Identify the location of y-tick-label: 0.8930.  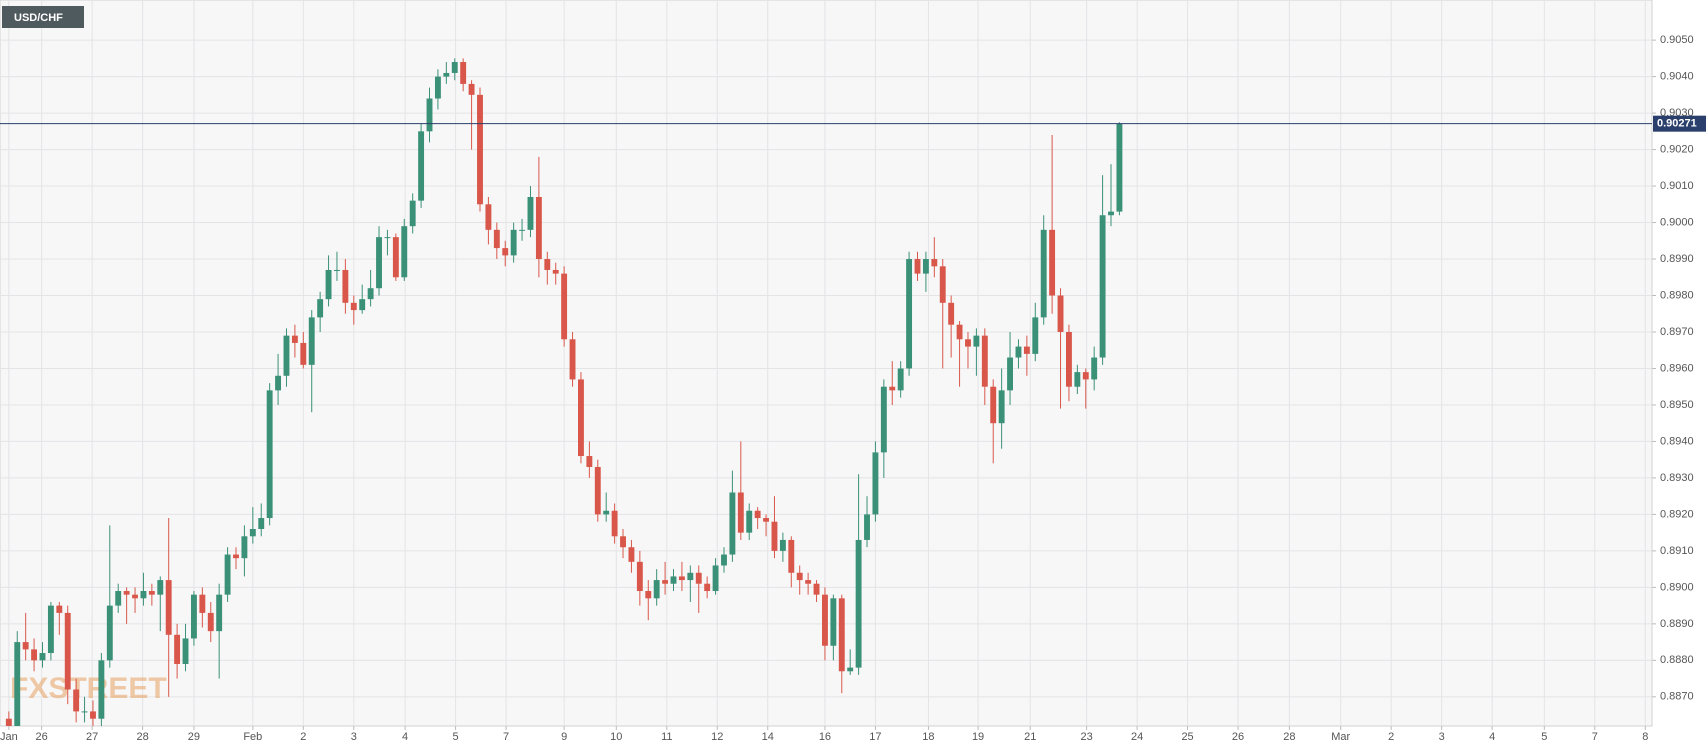
(1677, 478).